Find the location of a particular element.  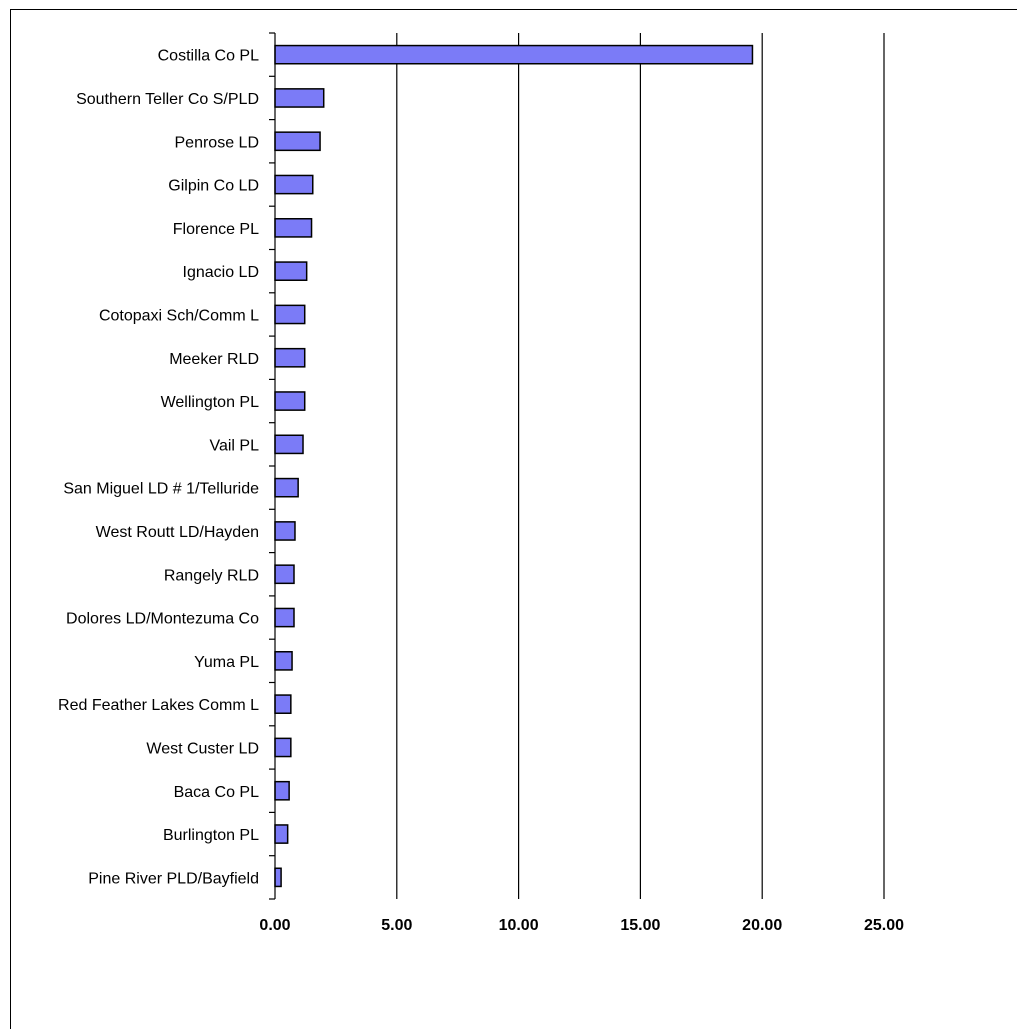

category-label: Dolores LD/Montezuma Co is located at coordinates (162, 619).